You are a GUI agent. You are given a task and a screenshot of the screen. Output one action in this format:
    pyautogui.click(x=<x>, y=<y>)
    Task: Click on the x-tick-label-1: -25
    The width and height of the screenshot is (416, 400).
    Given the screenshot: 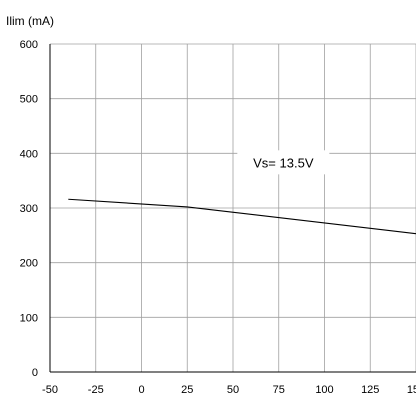 What is the action you would take?
    pyautogui.click(x=96, y=389)
    